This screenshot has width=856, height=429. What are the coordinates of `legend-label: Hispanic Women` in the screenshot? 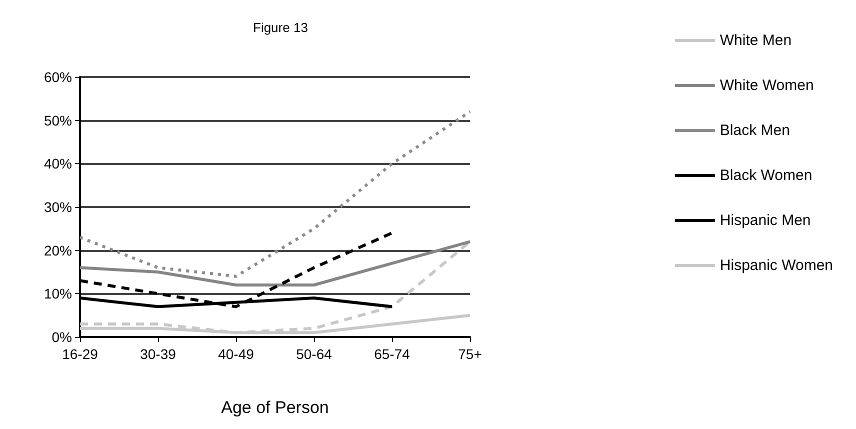 It's located at (777, 265).